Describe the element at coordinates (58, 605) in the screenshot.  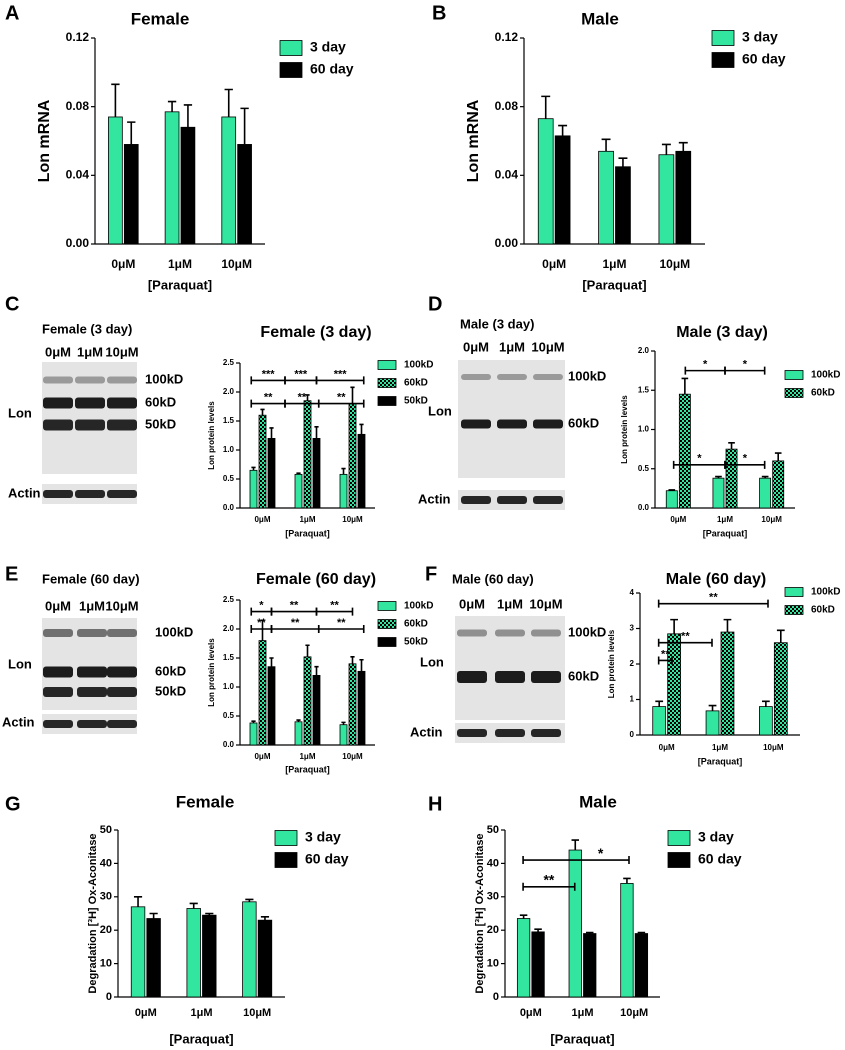
I see `lane-label: 0μM` at that location.